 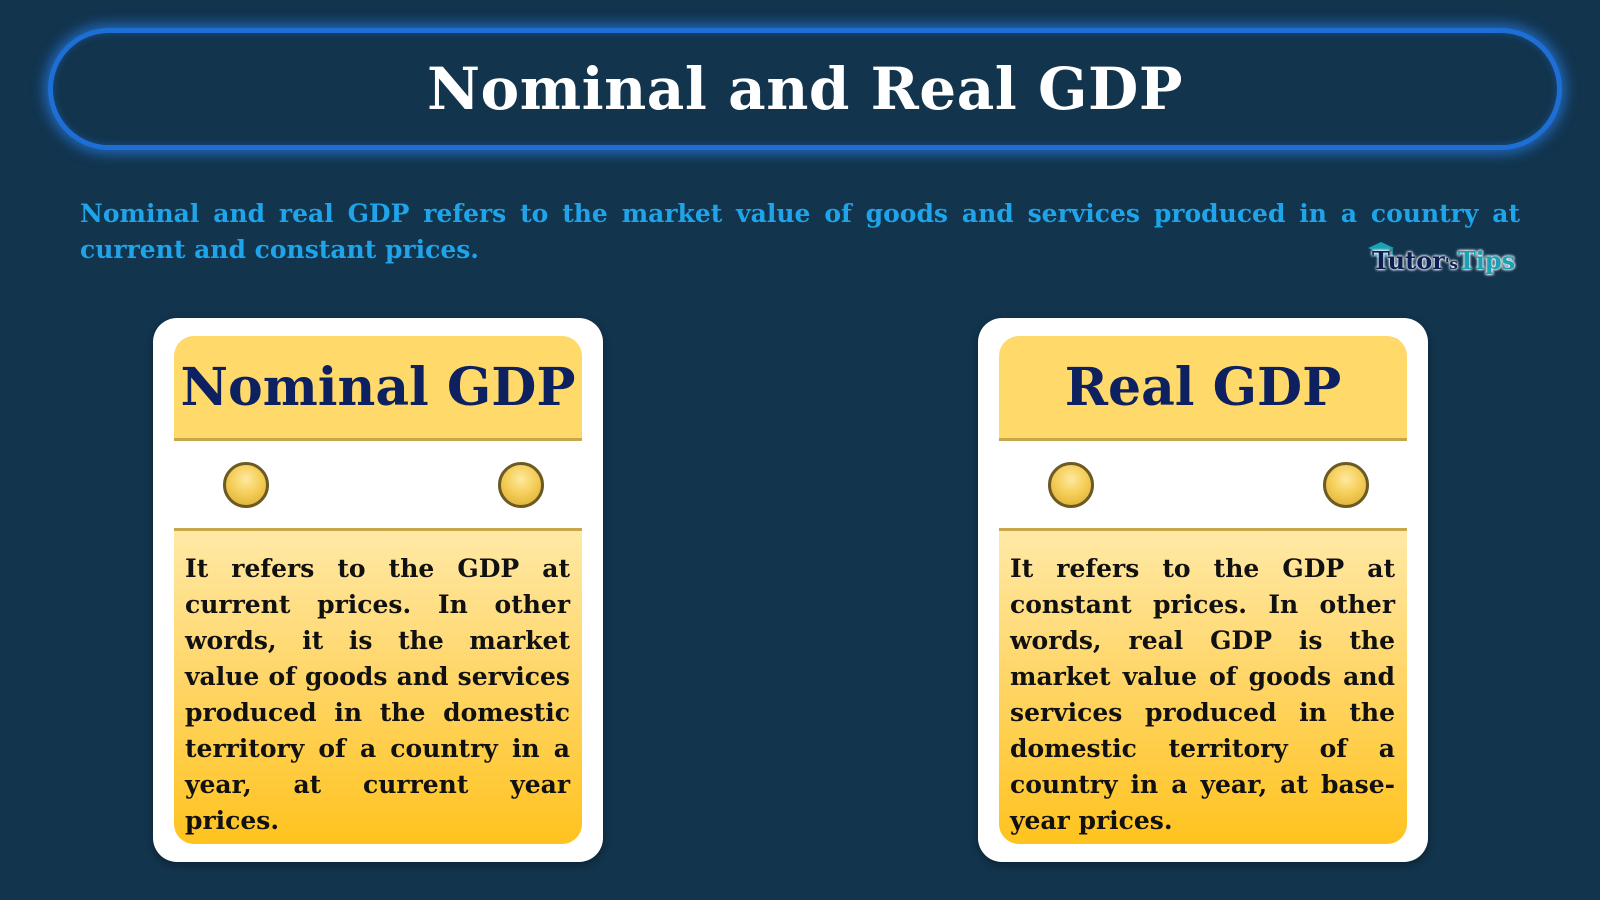 What do you see at coordinates (1408, 260) in the screenshot?
I see `logo-text-tutor: Tutor` at bounding box center [1408, 260].